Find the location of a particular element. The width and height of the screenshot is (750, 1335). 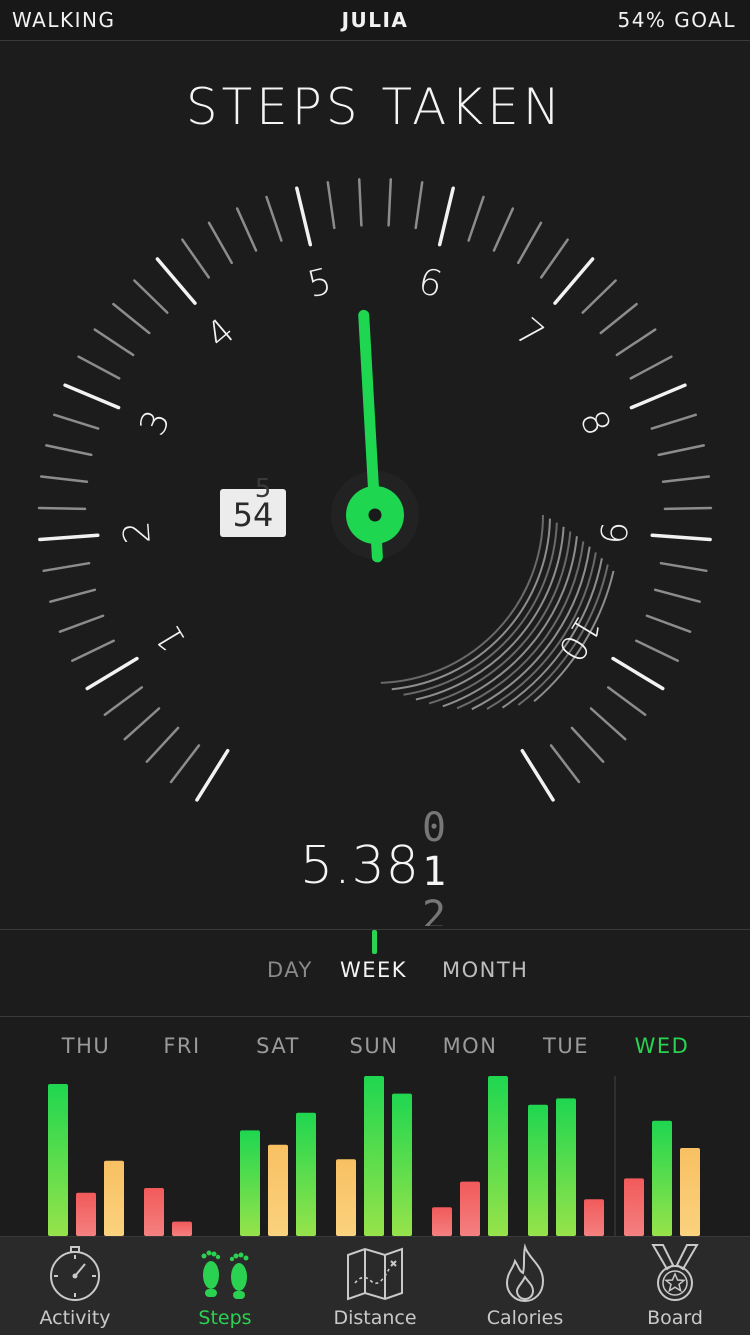

digit-roller: 0 1 2 is located at coordinates (439, 866).